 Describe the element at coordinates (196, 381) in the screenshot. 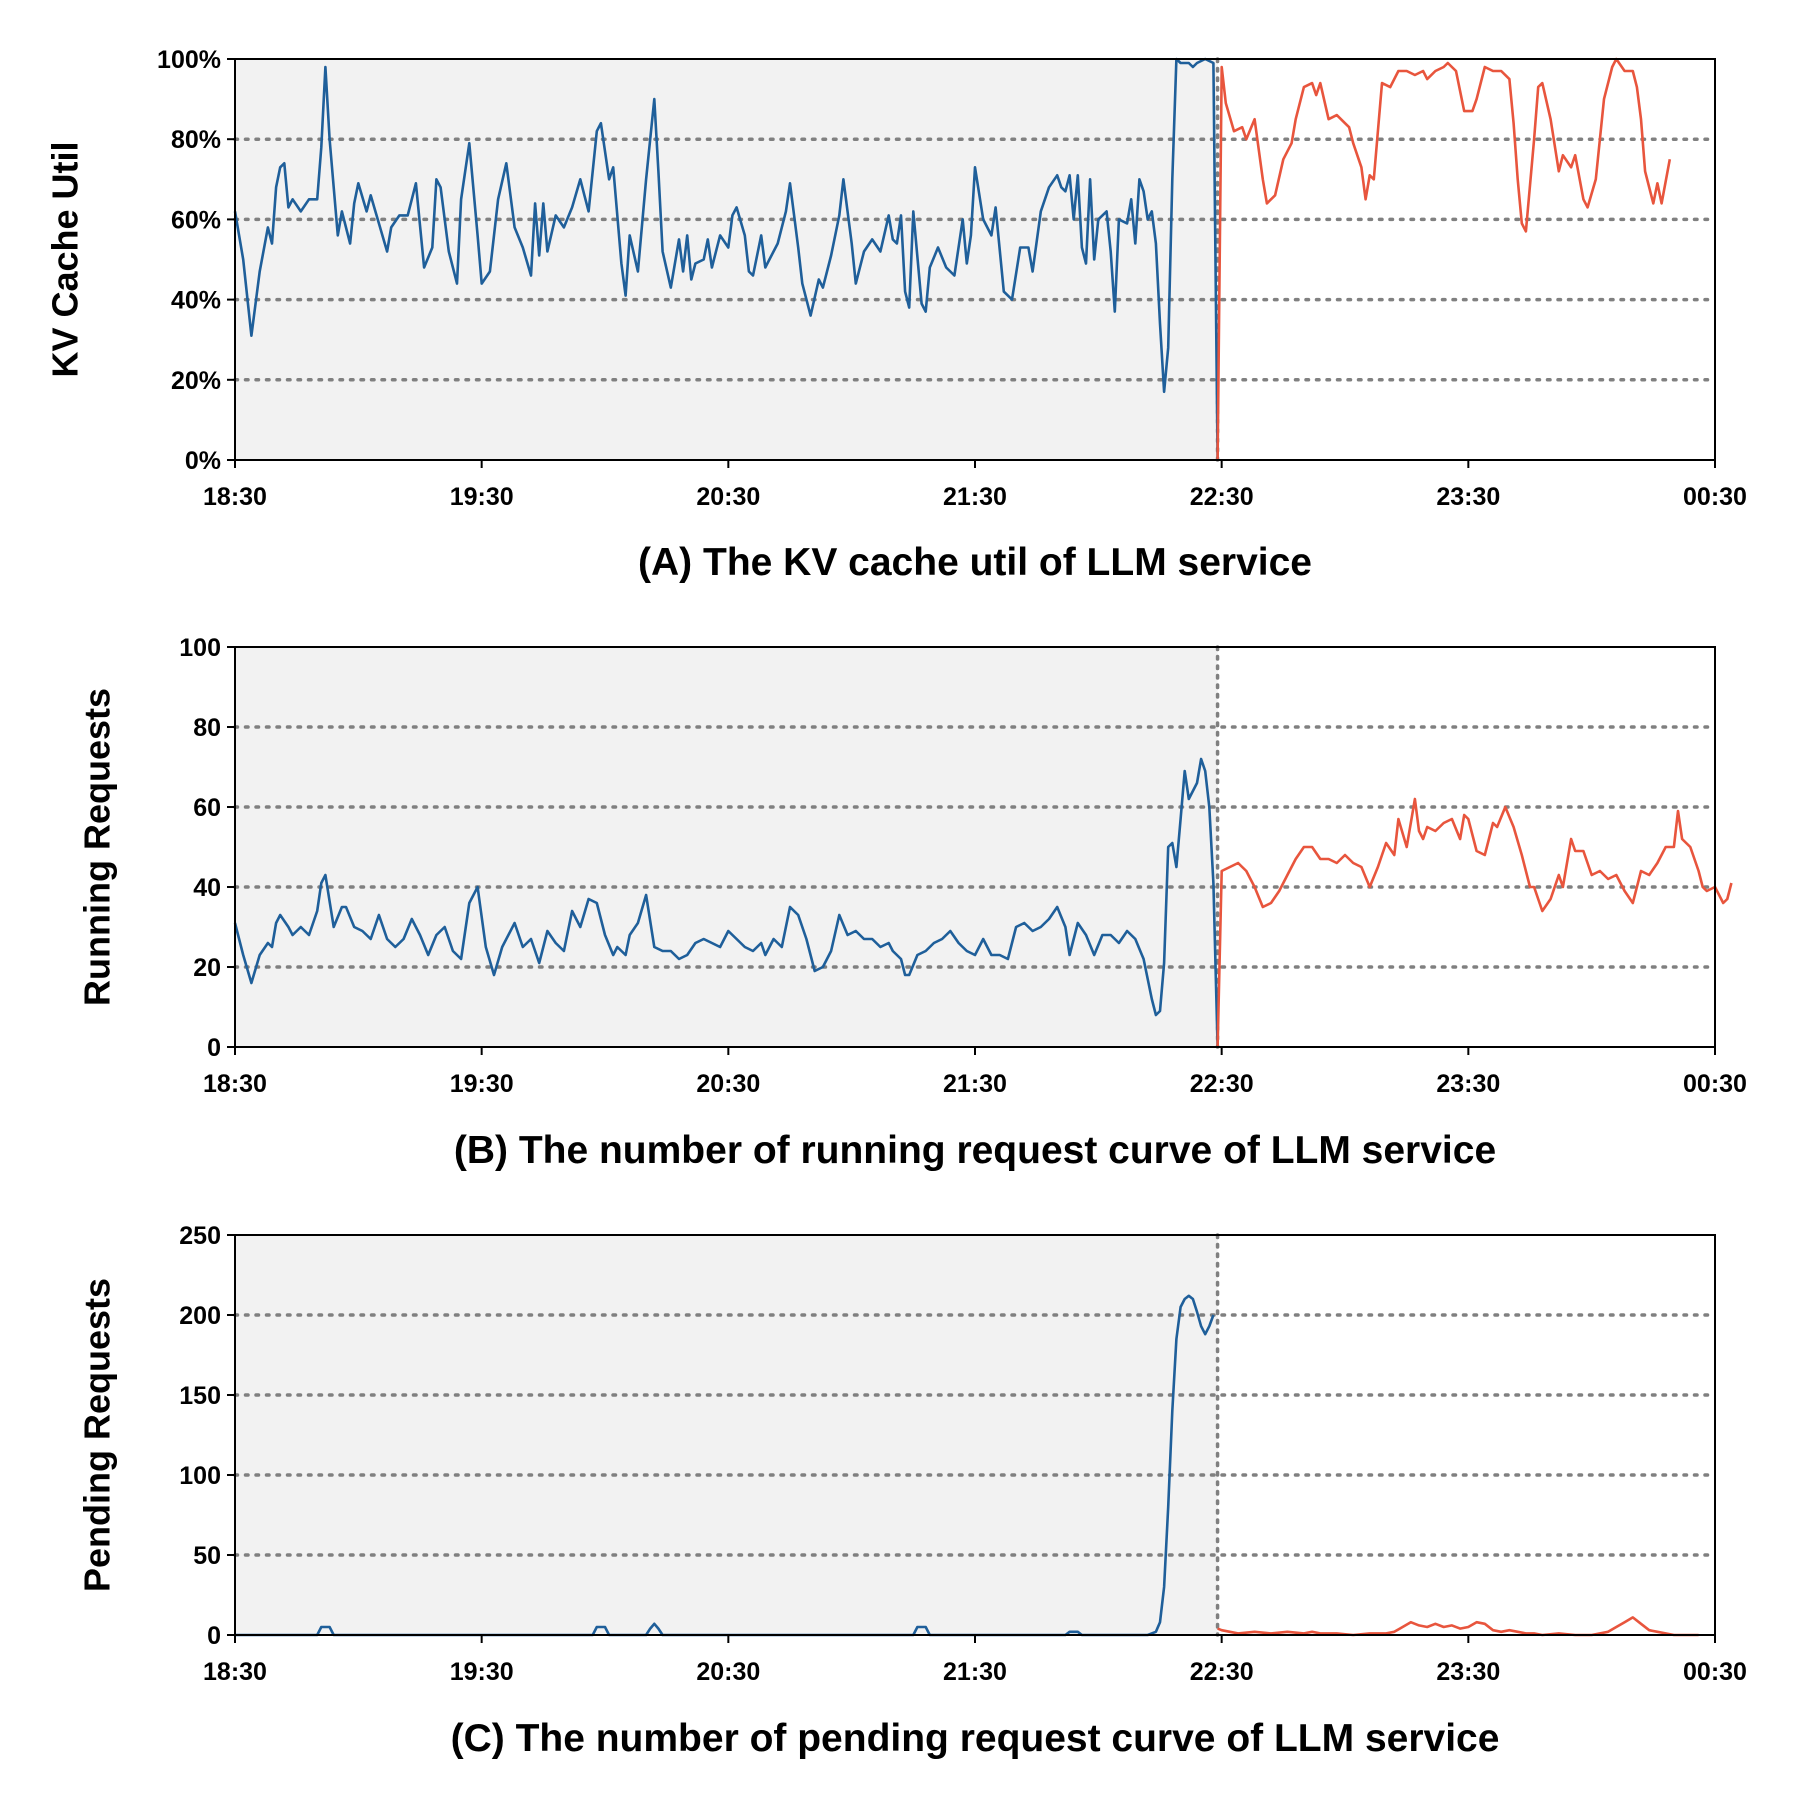

I see `y-tick-label: 20%` at that location.